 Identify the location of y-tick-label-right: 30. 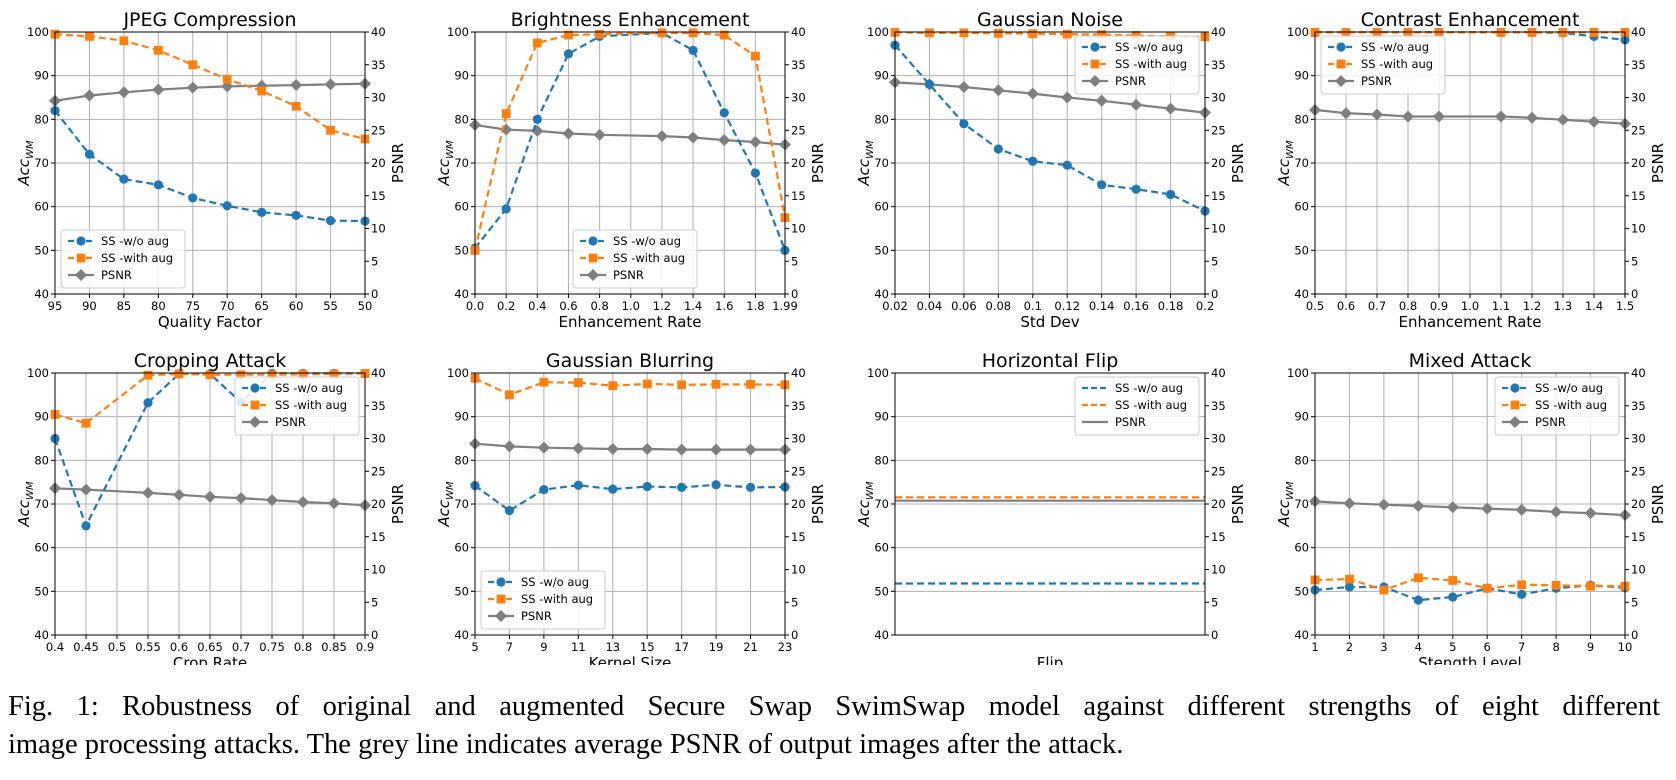
(378, 98).